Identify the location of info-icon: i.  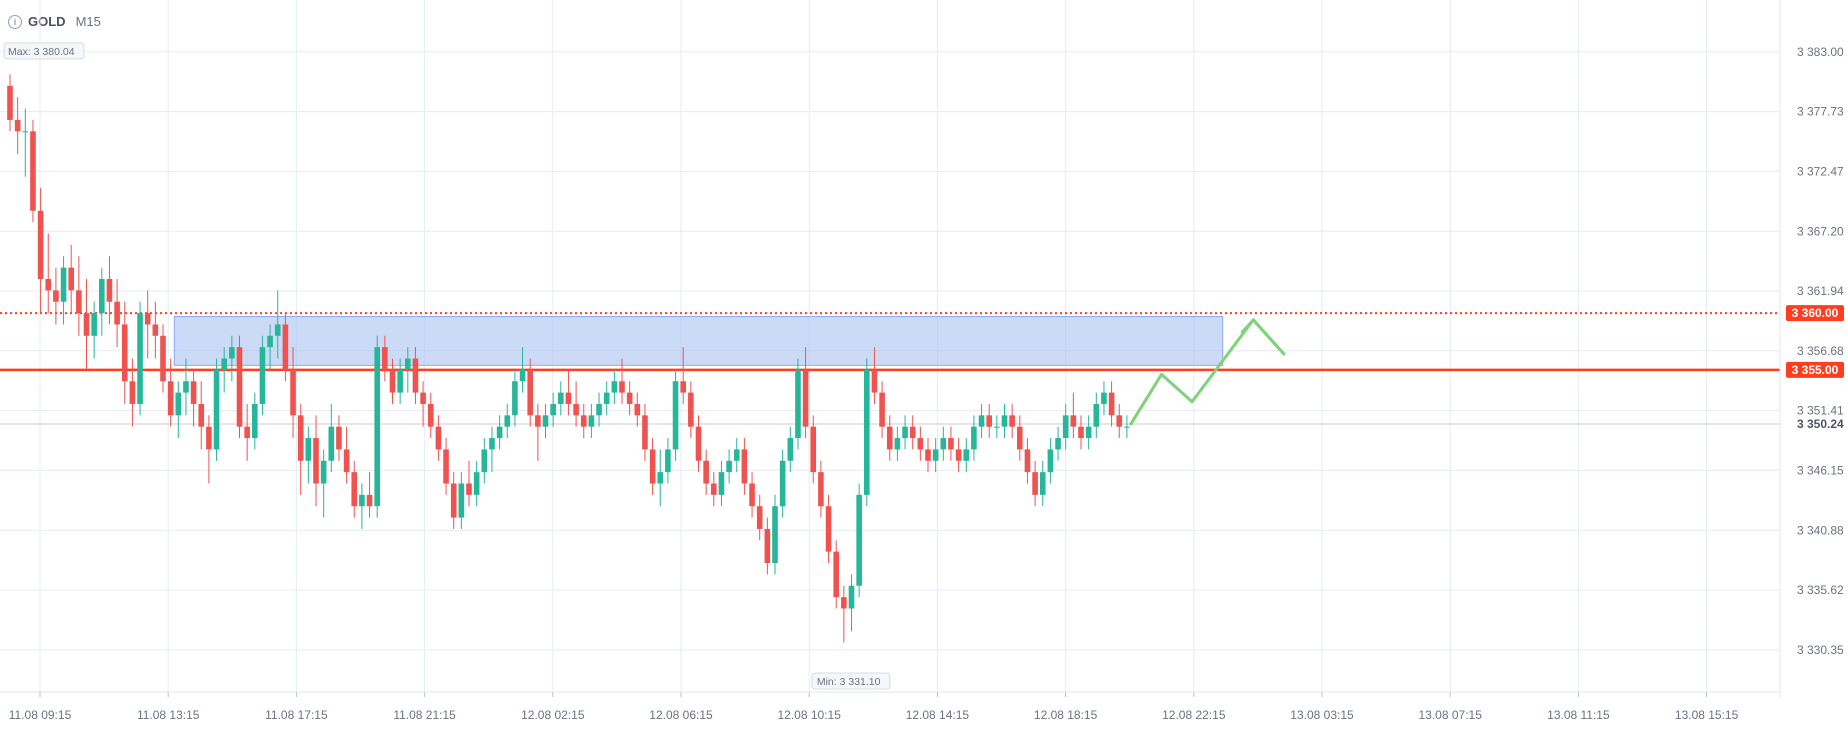
(15, 21).